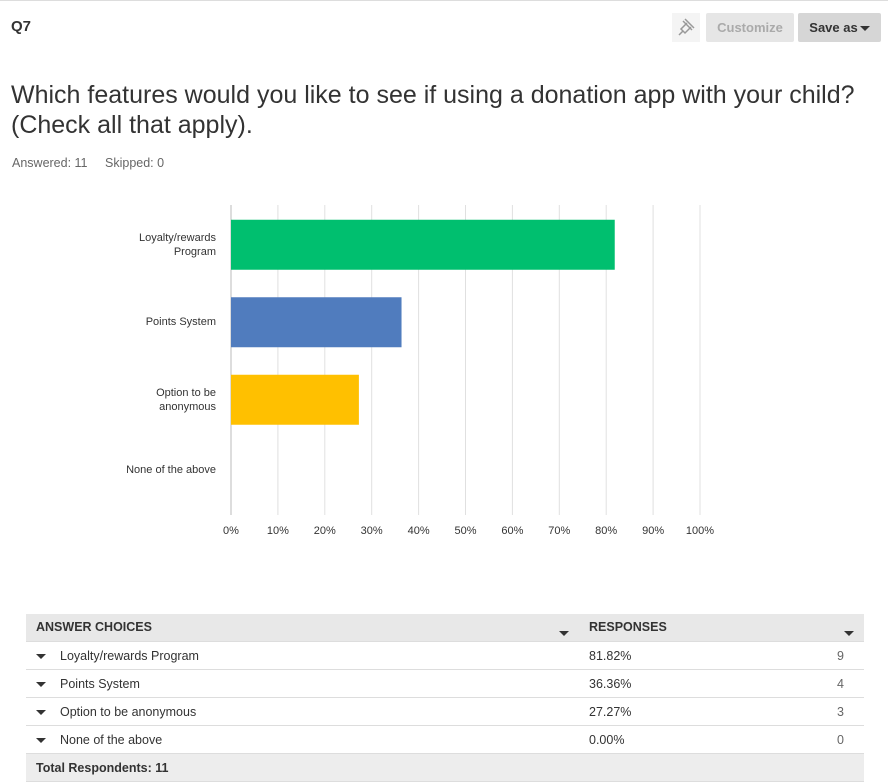 This screenshot has height=783, width=888. I want to click on choice-cell: Points System, so click(302, 683).